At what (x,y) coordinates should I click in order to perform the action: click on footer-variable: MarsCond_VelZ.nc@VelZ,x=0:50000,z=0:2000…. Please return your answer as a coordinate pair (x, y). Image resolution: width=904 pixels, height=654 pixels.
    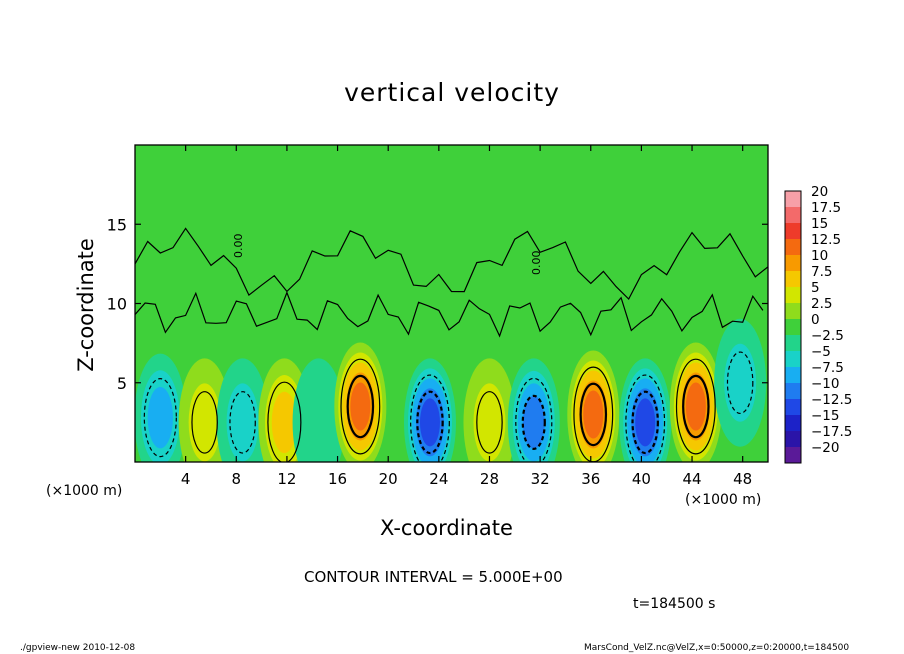
    Looking at the image, I should click on (717, 648).